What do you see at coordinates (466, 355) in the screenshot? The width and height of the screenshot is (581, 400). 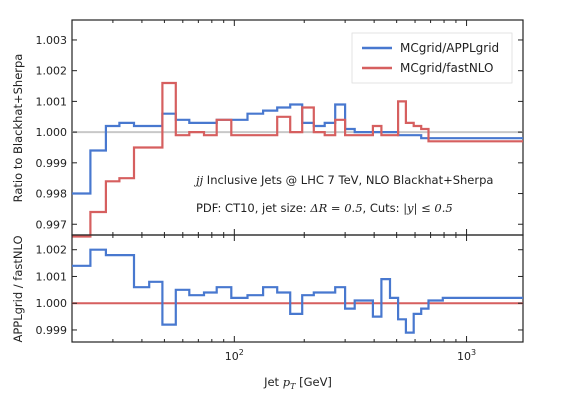 I see `x-tick-label: 10³` at bounding box center [466, 355].